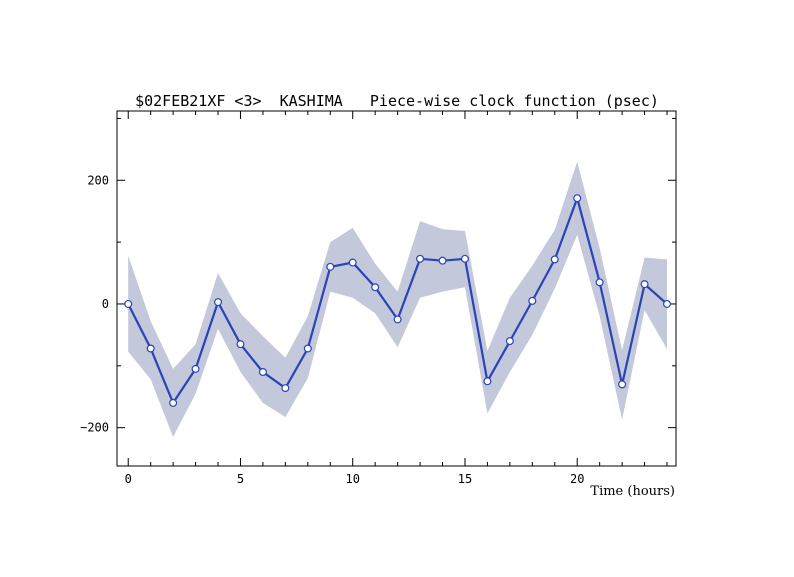 The width and height of the screenshot is (794, 577). I want to click on y-tick-label: −200, so click(94, 428).